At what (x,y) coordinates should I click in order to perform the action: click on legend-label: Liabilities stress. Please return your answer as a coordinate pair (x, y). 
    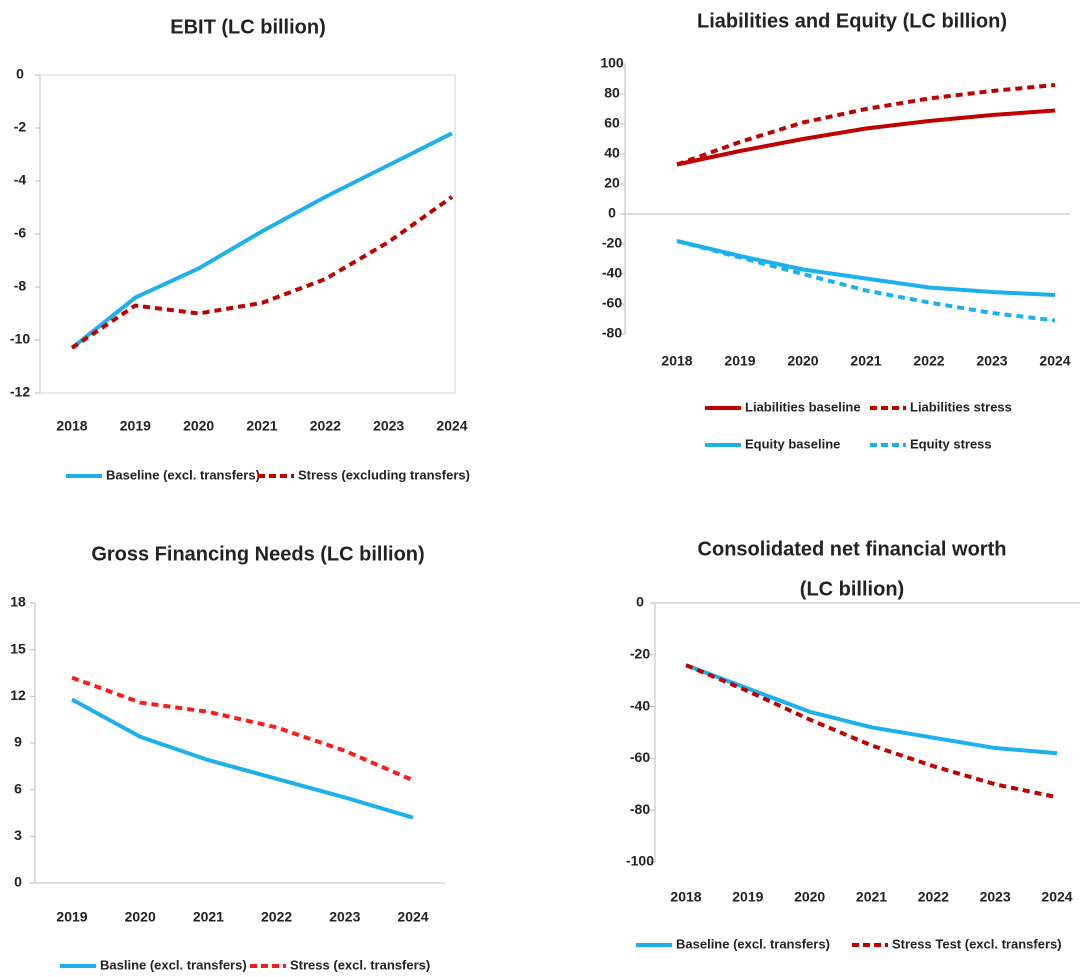
    Looking at the image, I should click on (961, 406).